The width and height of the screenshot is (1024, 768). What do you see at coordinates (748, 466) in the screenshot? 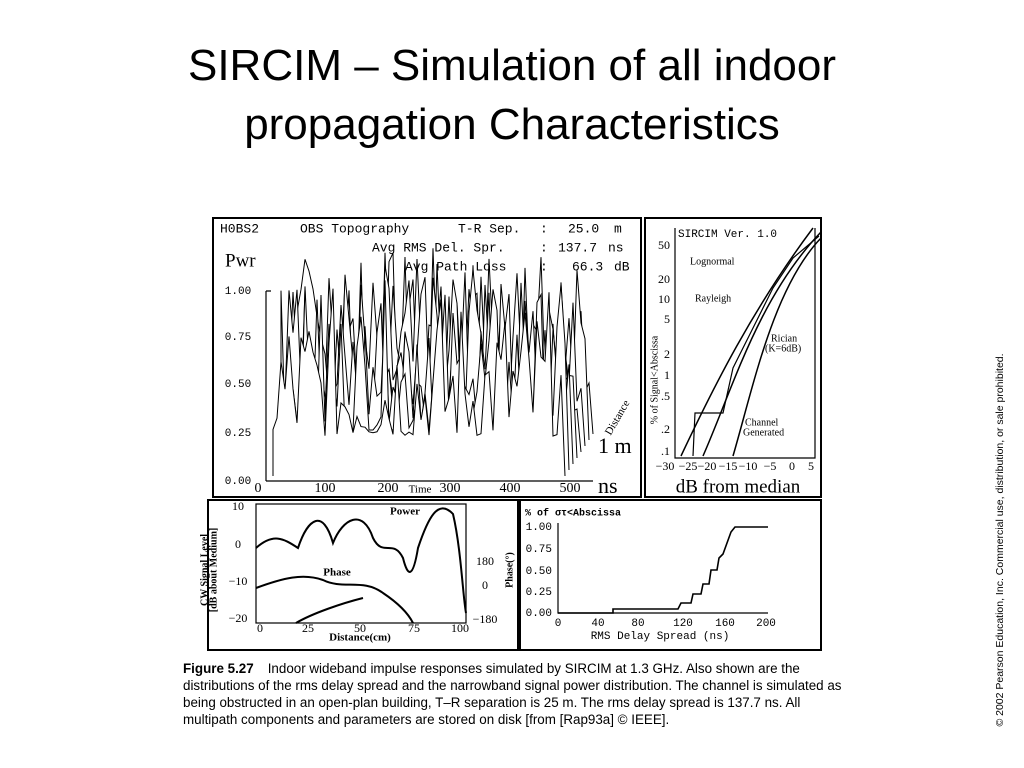
I see `x-tick-label: −10` at bounding box center [748, 466].